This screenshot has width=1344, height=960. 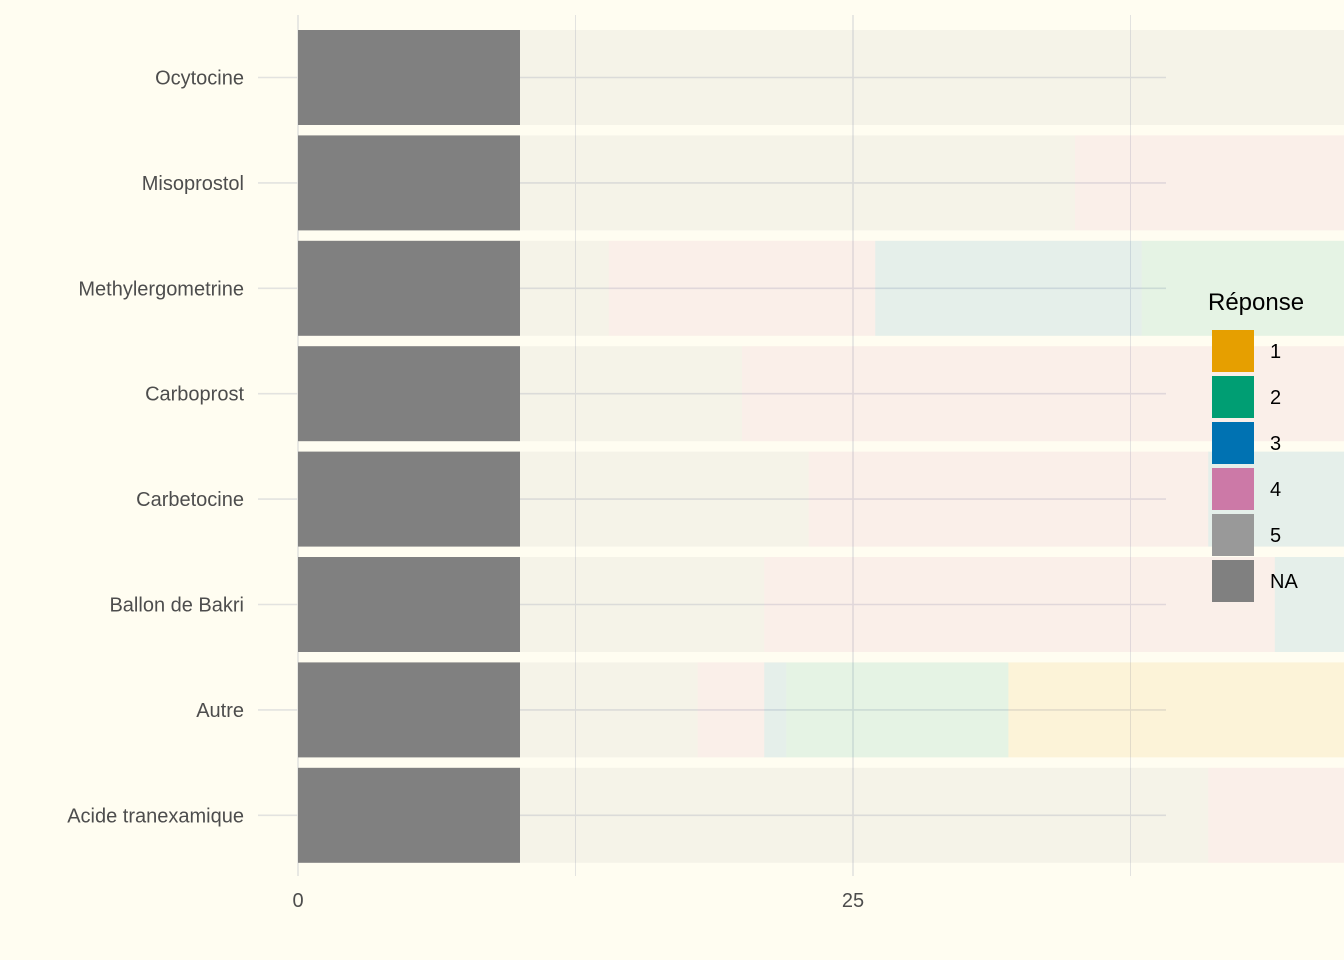 I want to click on legend-label: 1, so click(x=1275, y=352).